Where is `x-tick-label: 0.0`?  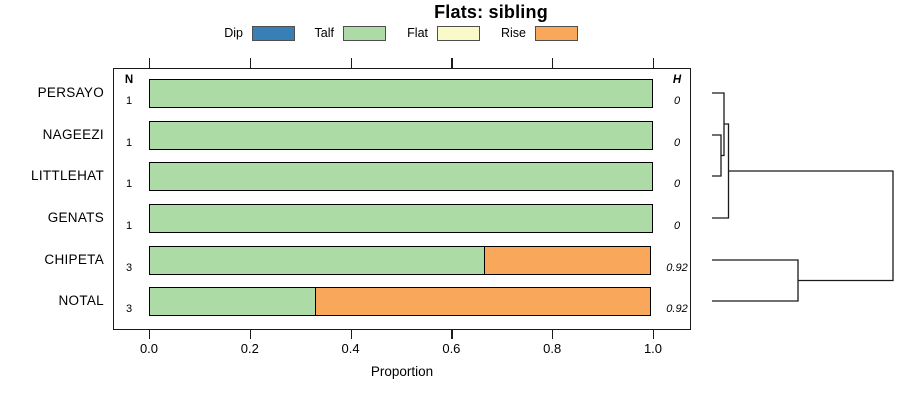 x-tick-label: 0.0 is located at coordinates (149, 348).